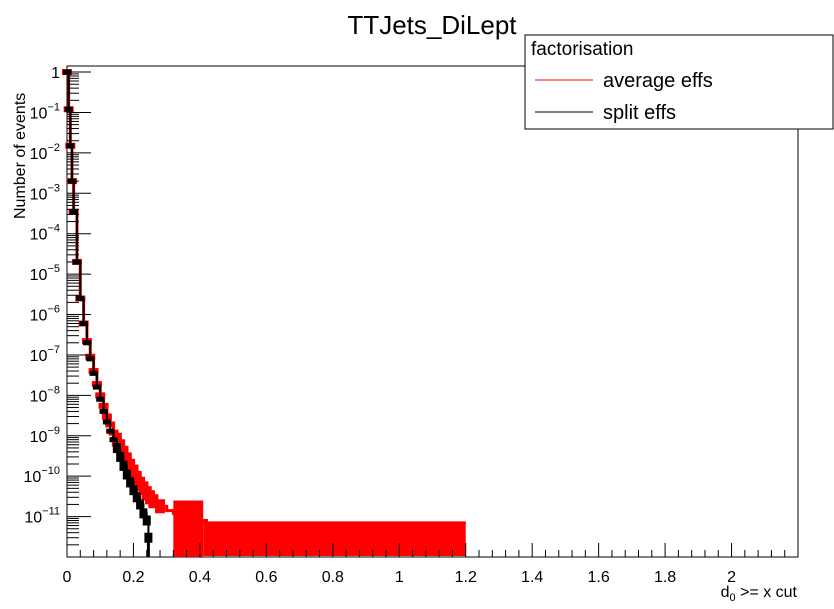 This screenshot has height=609, width=834. I want to click on y-tick-label-exponent: −3, so click(53, 188).